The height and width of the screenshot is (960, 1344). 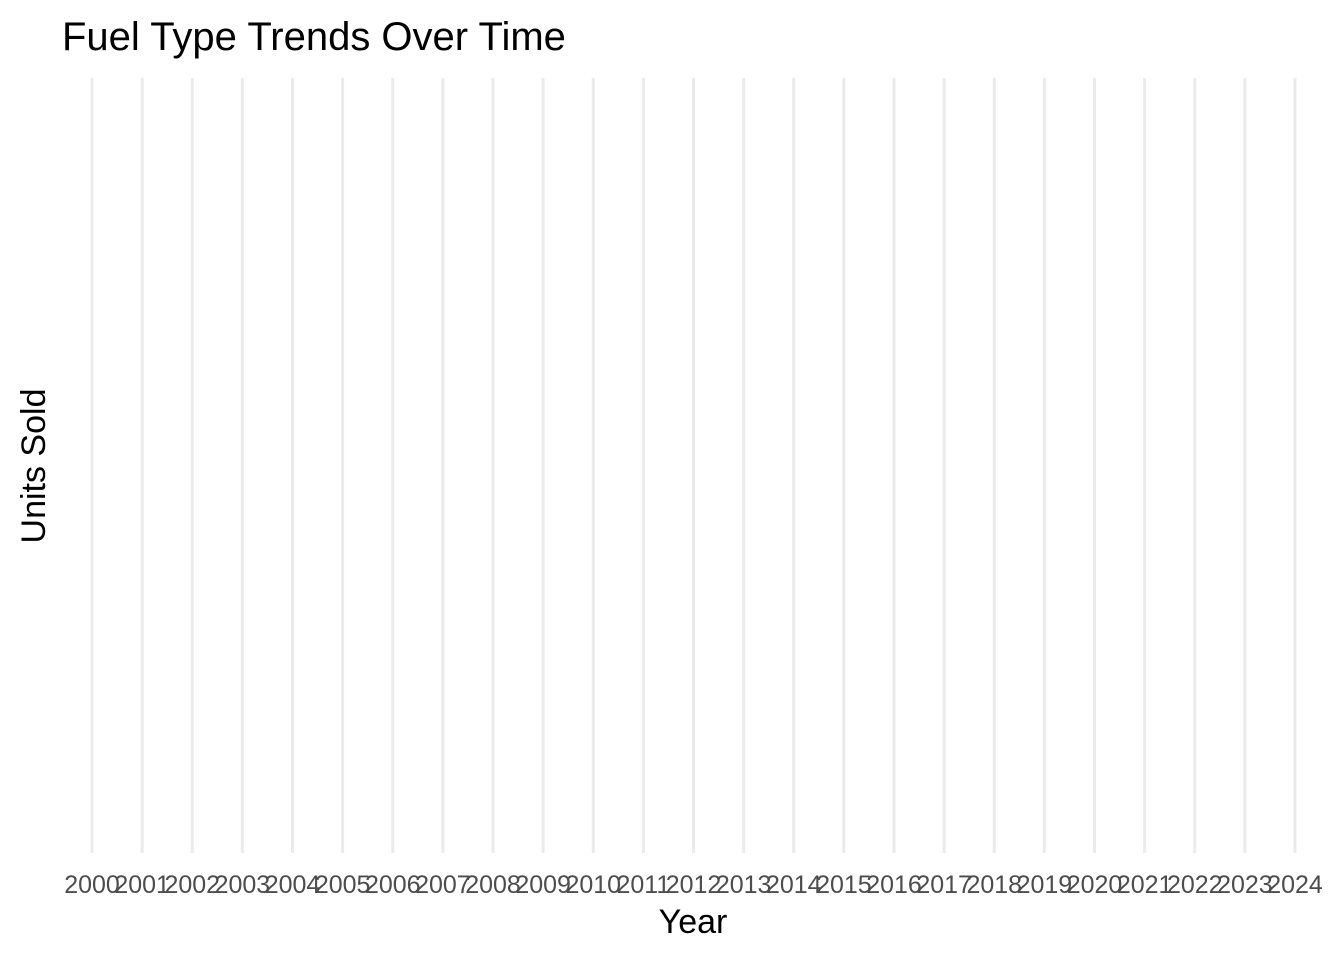 What do you see at coordinates (34, 466) in the screenshot?
I see `y-axis-label: Units Sold` at bounding box center [34, 466].